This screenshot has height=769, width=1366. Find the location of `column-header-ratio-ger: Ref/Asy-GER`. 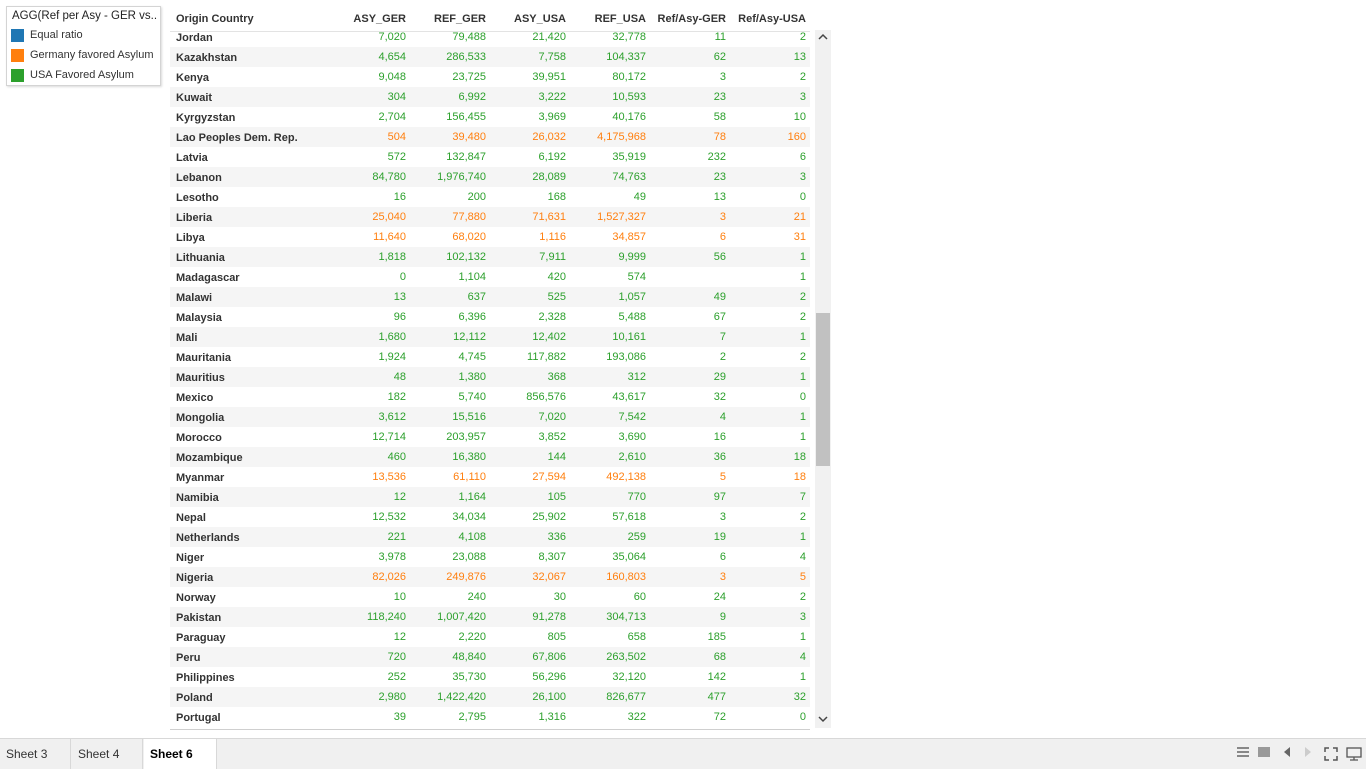

column-header-ratio-ger: Ref/Asy-GER is located at coordinates (691, 19).